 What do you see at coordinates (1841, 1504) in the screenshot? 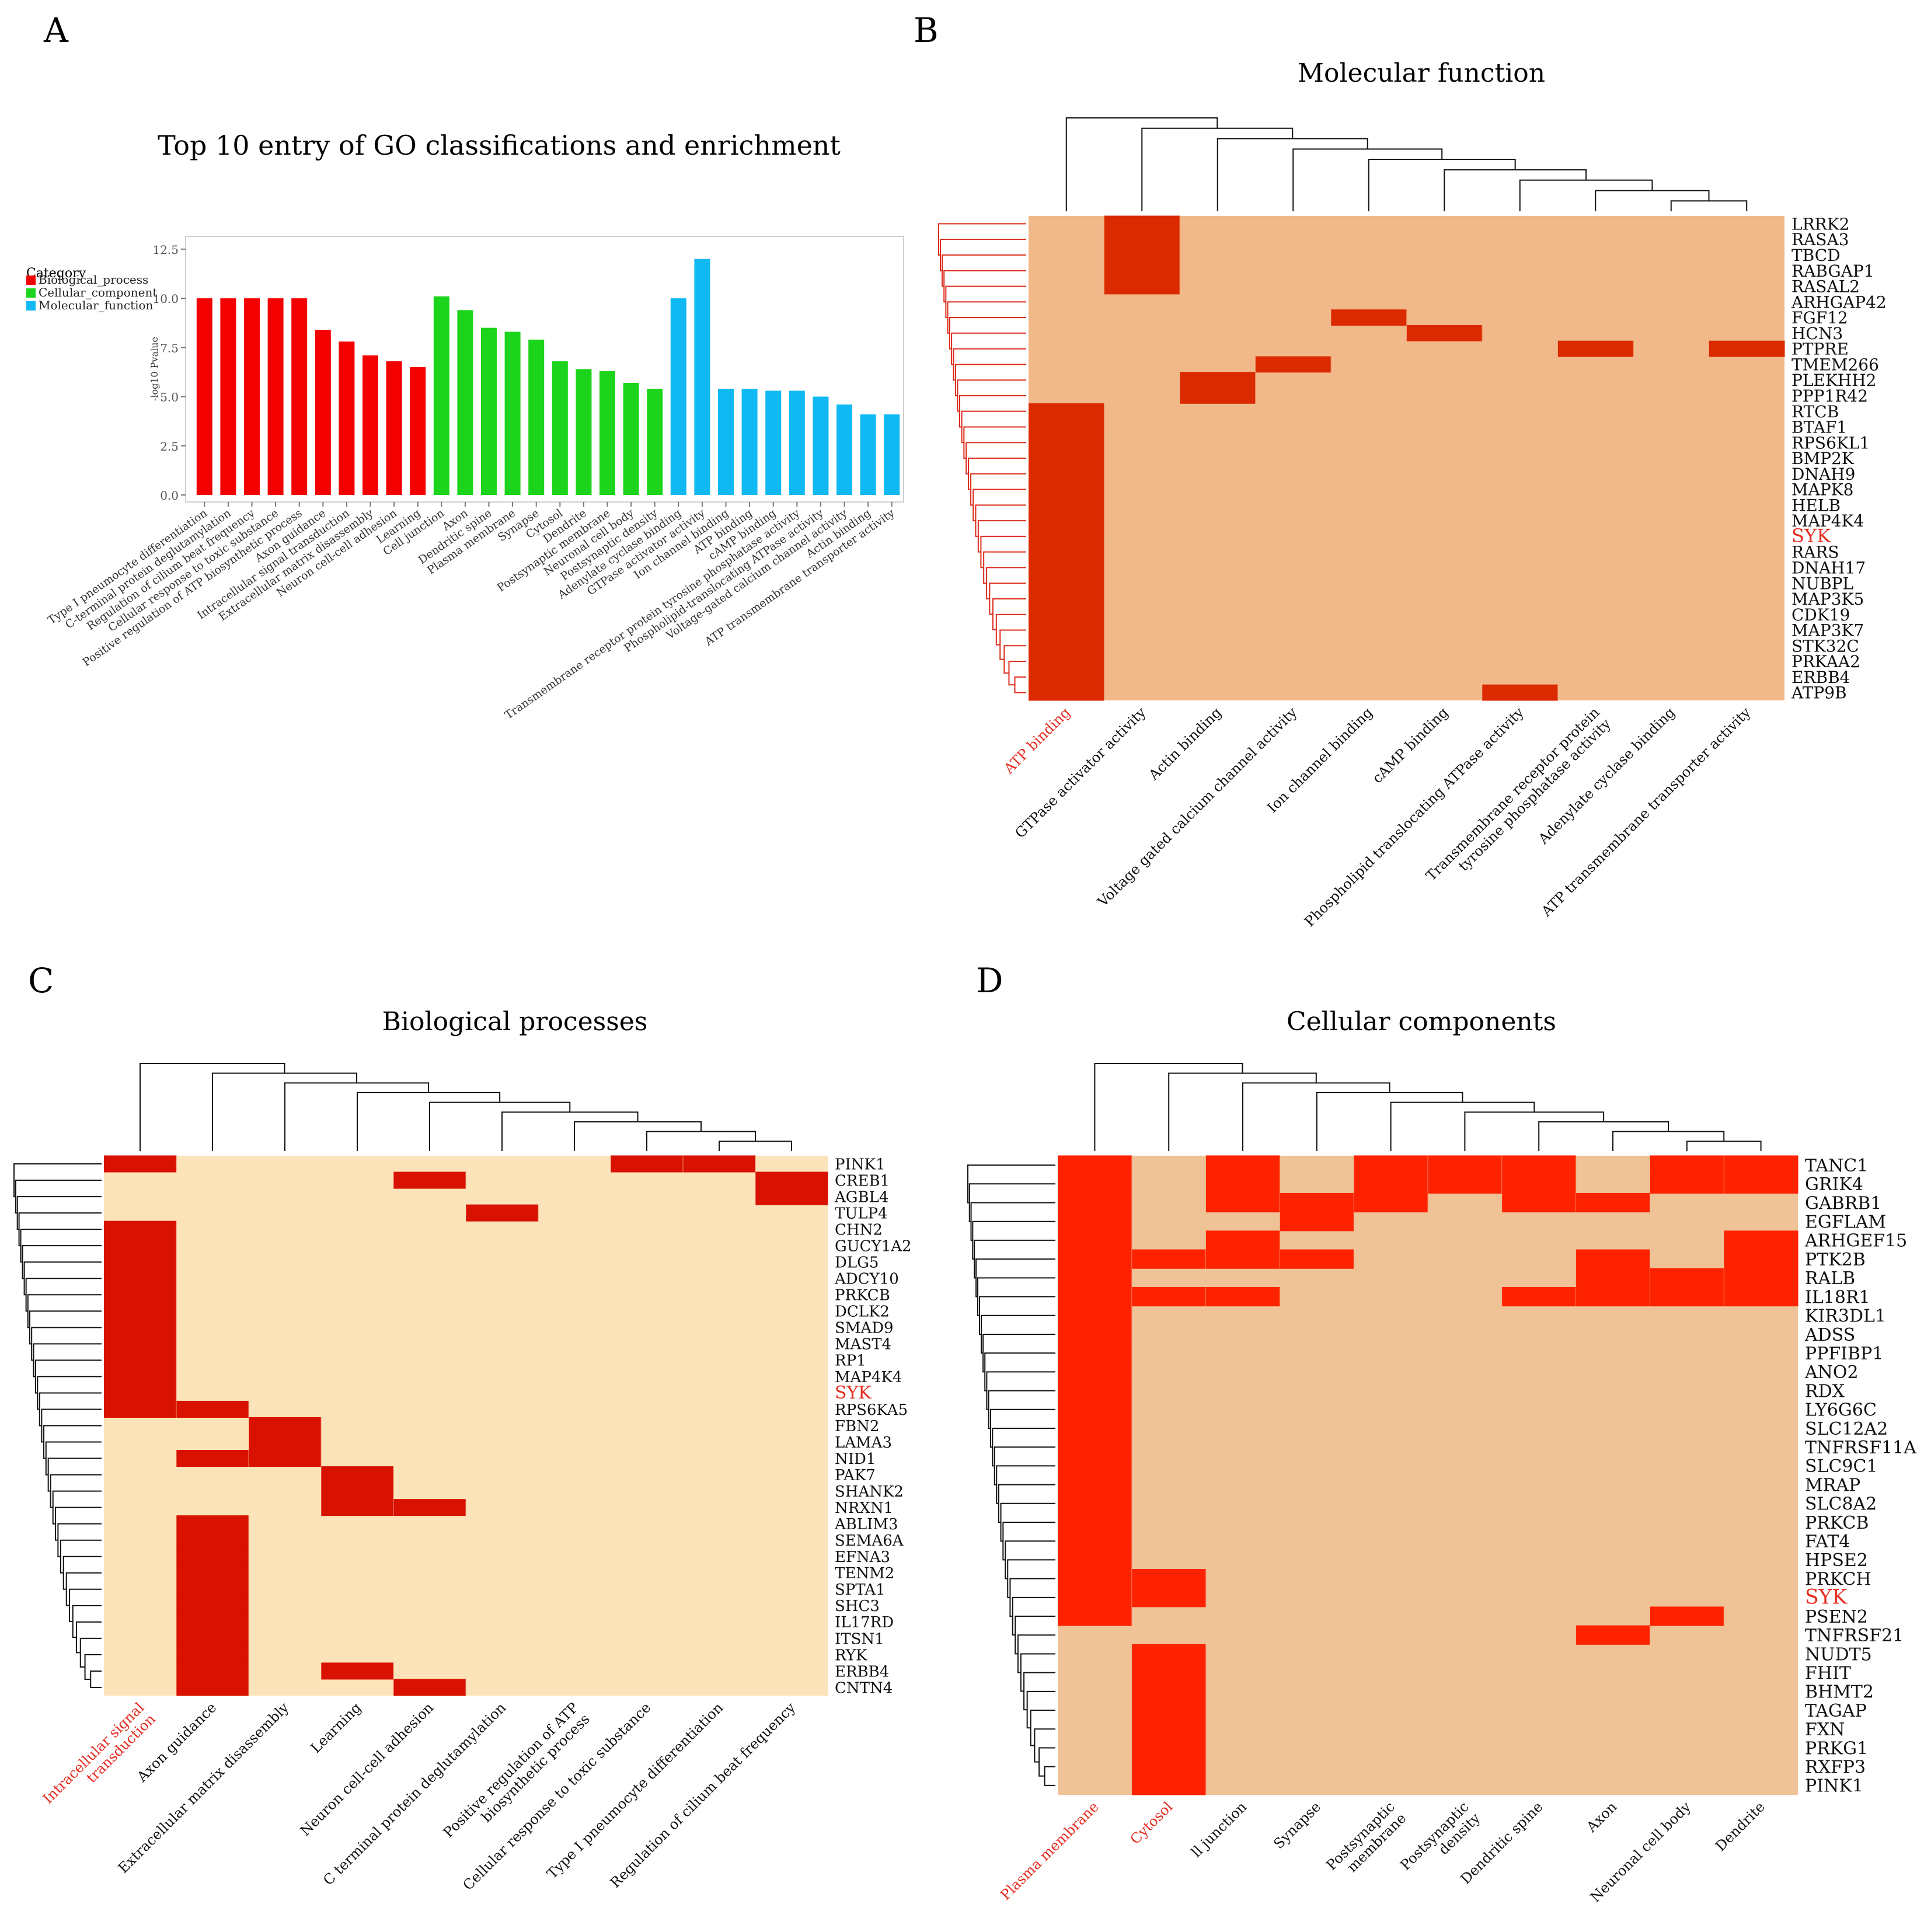
I see `row-label-slc8a2: SLC8A2` at bounding box center [1841, 1504].